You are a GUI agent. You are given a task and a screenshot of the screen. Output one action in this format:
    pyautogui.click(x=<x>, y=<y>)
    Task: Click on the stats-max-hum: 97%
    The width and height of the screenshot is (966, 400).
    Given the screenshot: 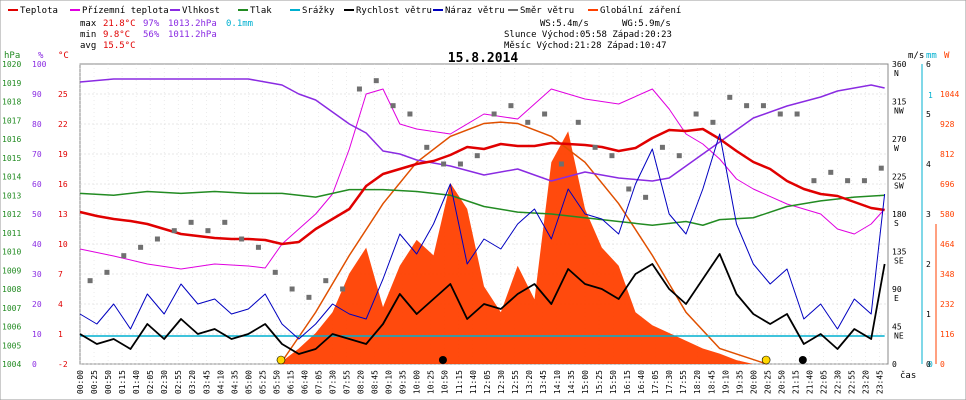 What is the action you would take?
    pyautogui.click(x=151, y=24)
    